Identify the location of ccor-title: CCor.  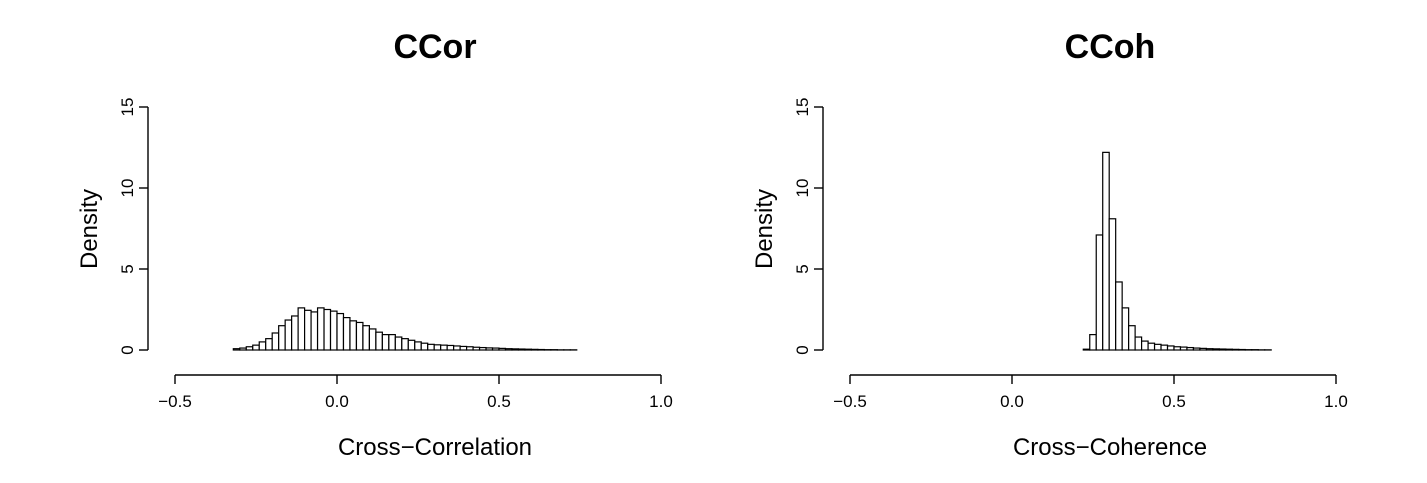
(434, 47).